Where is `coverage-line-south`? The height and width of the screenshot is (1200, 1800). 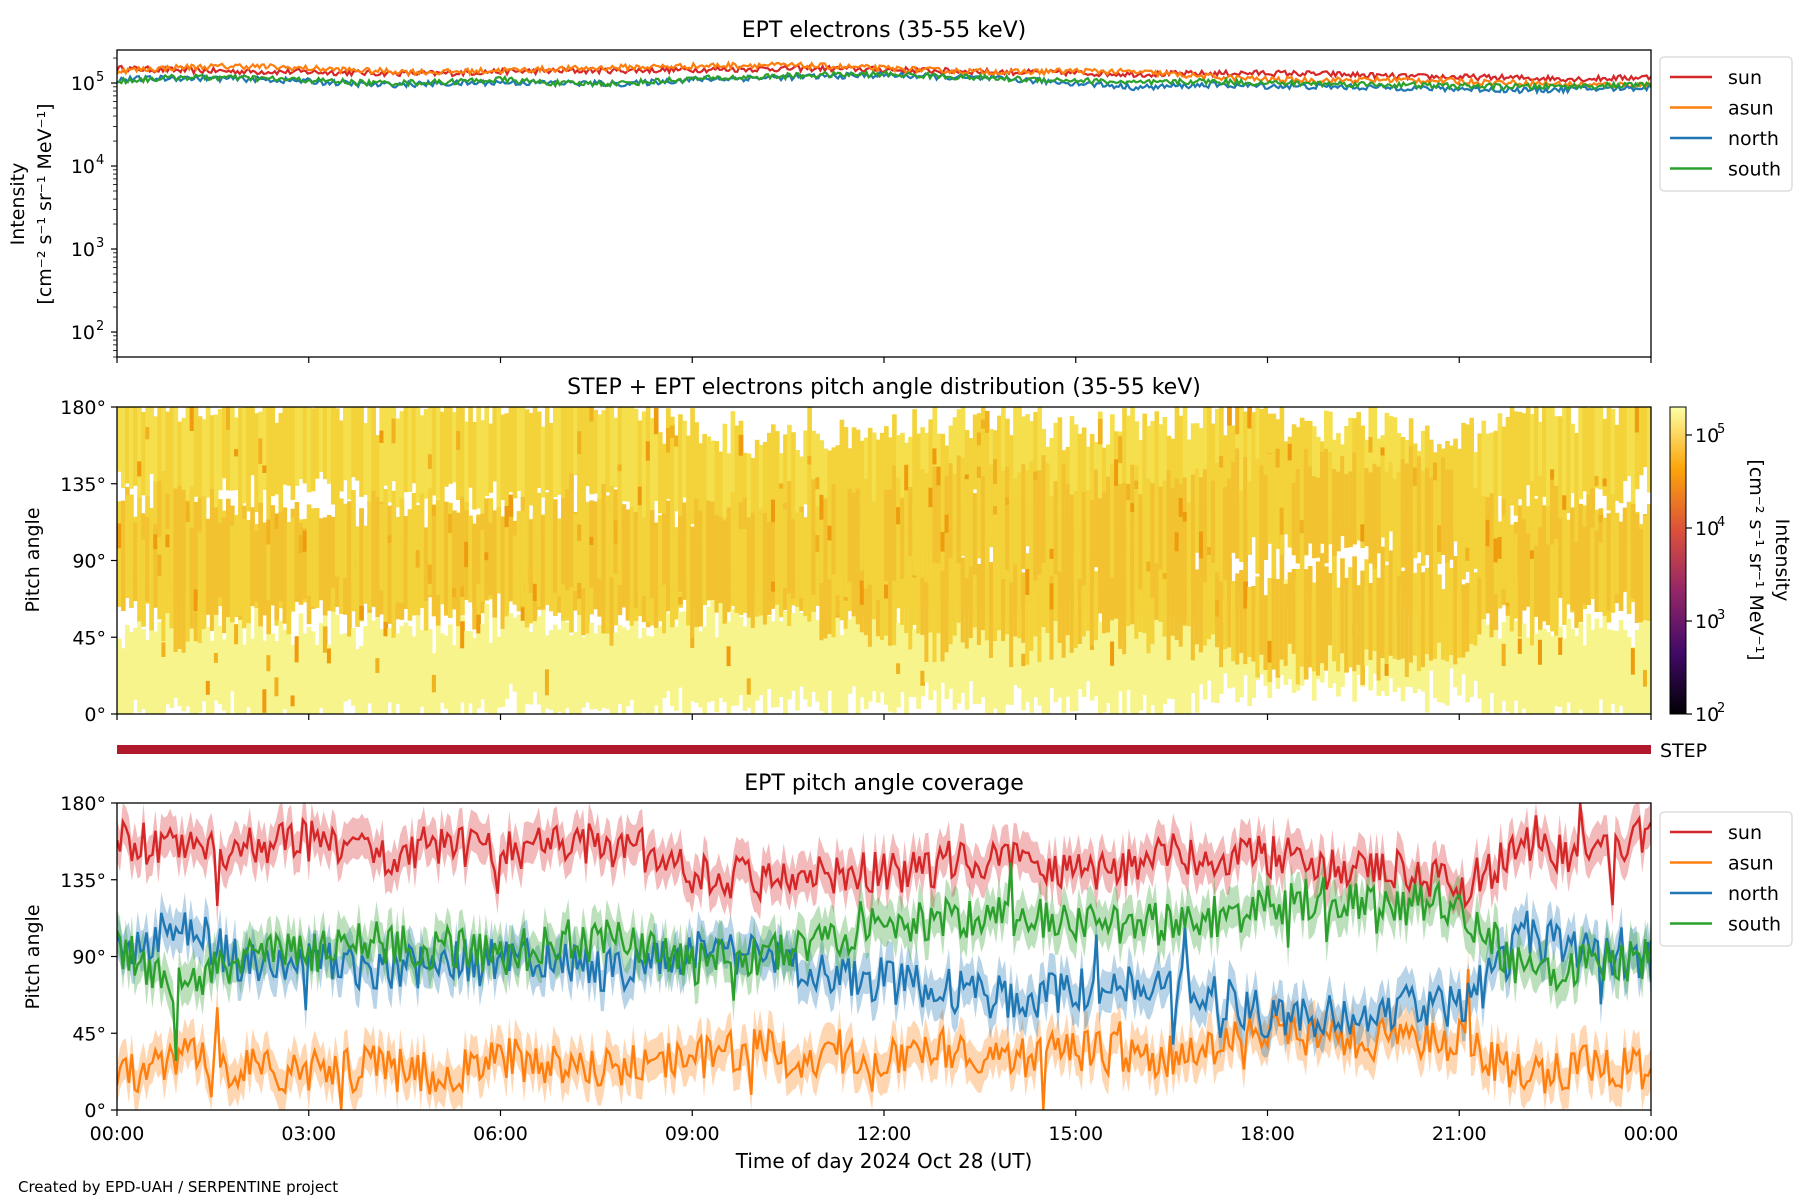 coverage-line-south is located at coordinates (884, 962).